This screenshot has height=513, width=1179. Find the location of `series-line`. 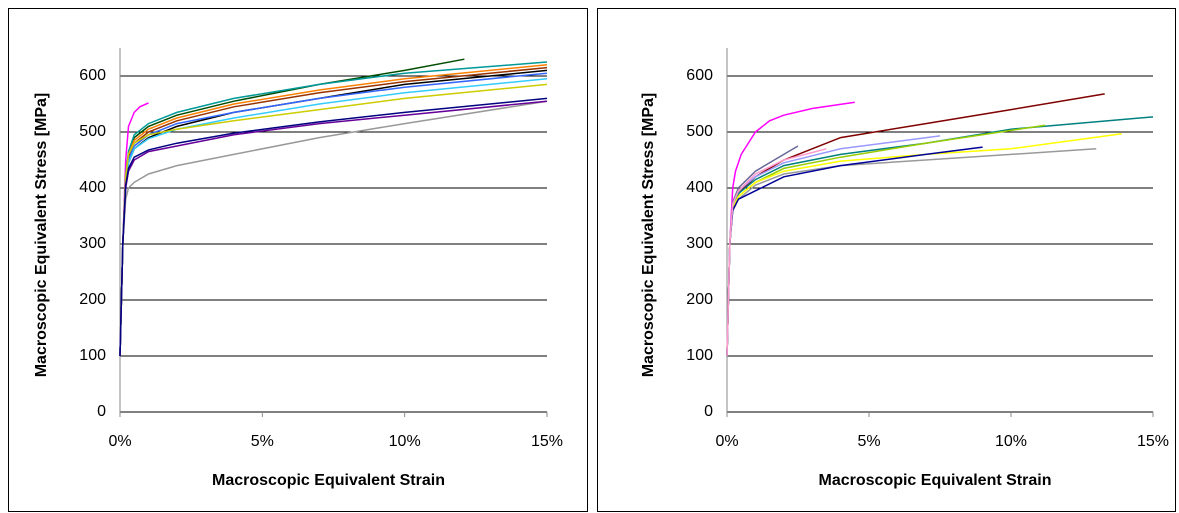

series-line is located at coordinates (776, 252).